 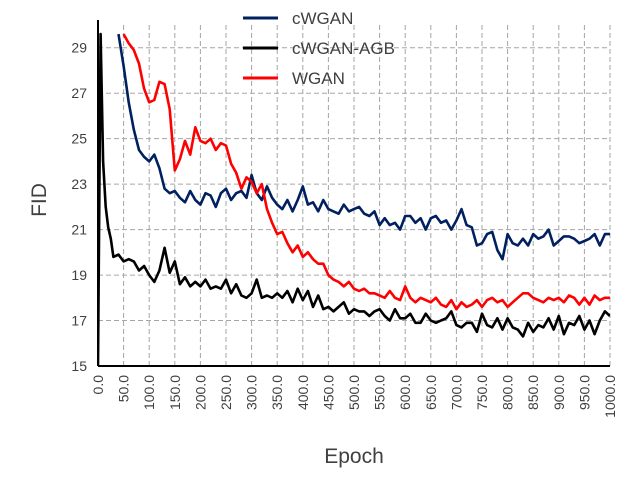 I want to click on x-tick-label: 400.0, so click(x=303, y=392).